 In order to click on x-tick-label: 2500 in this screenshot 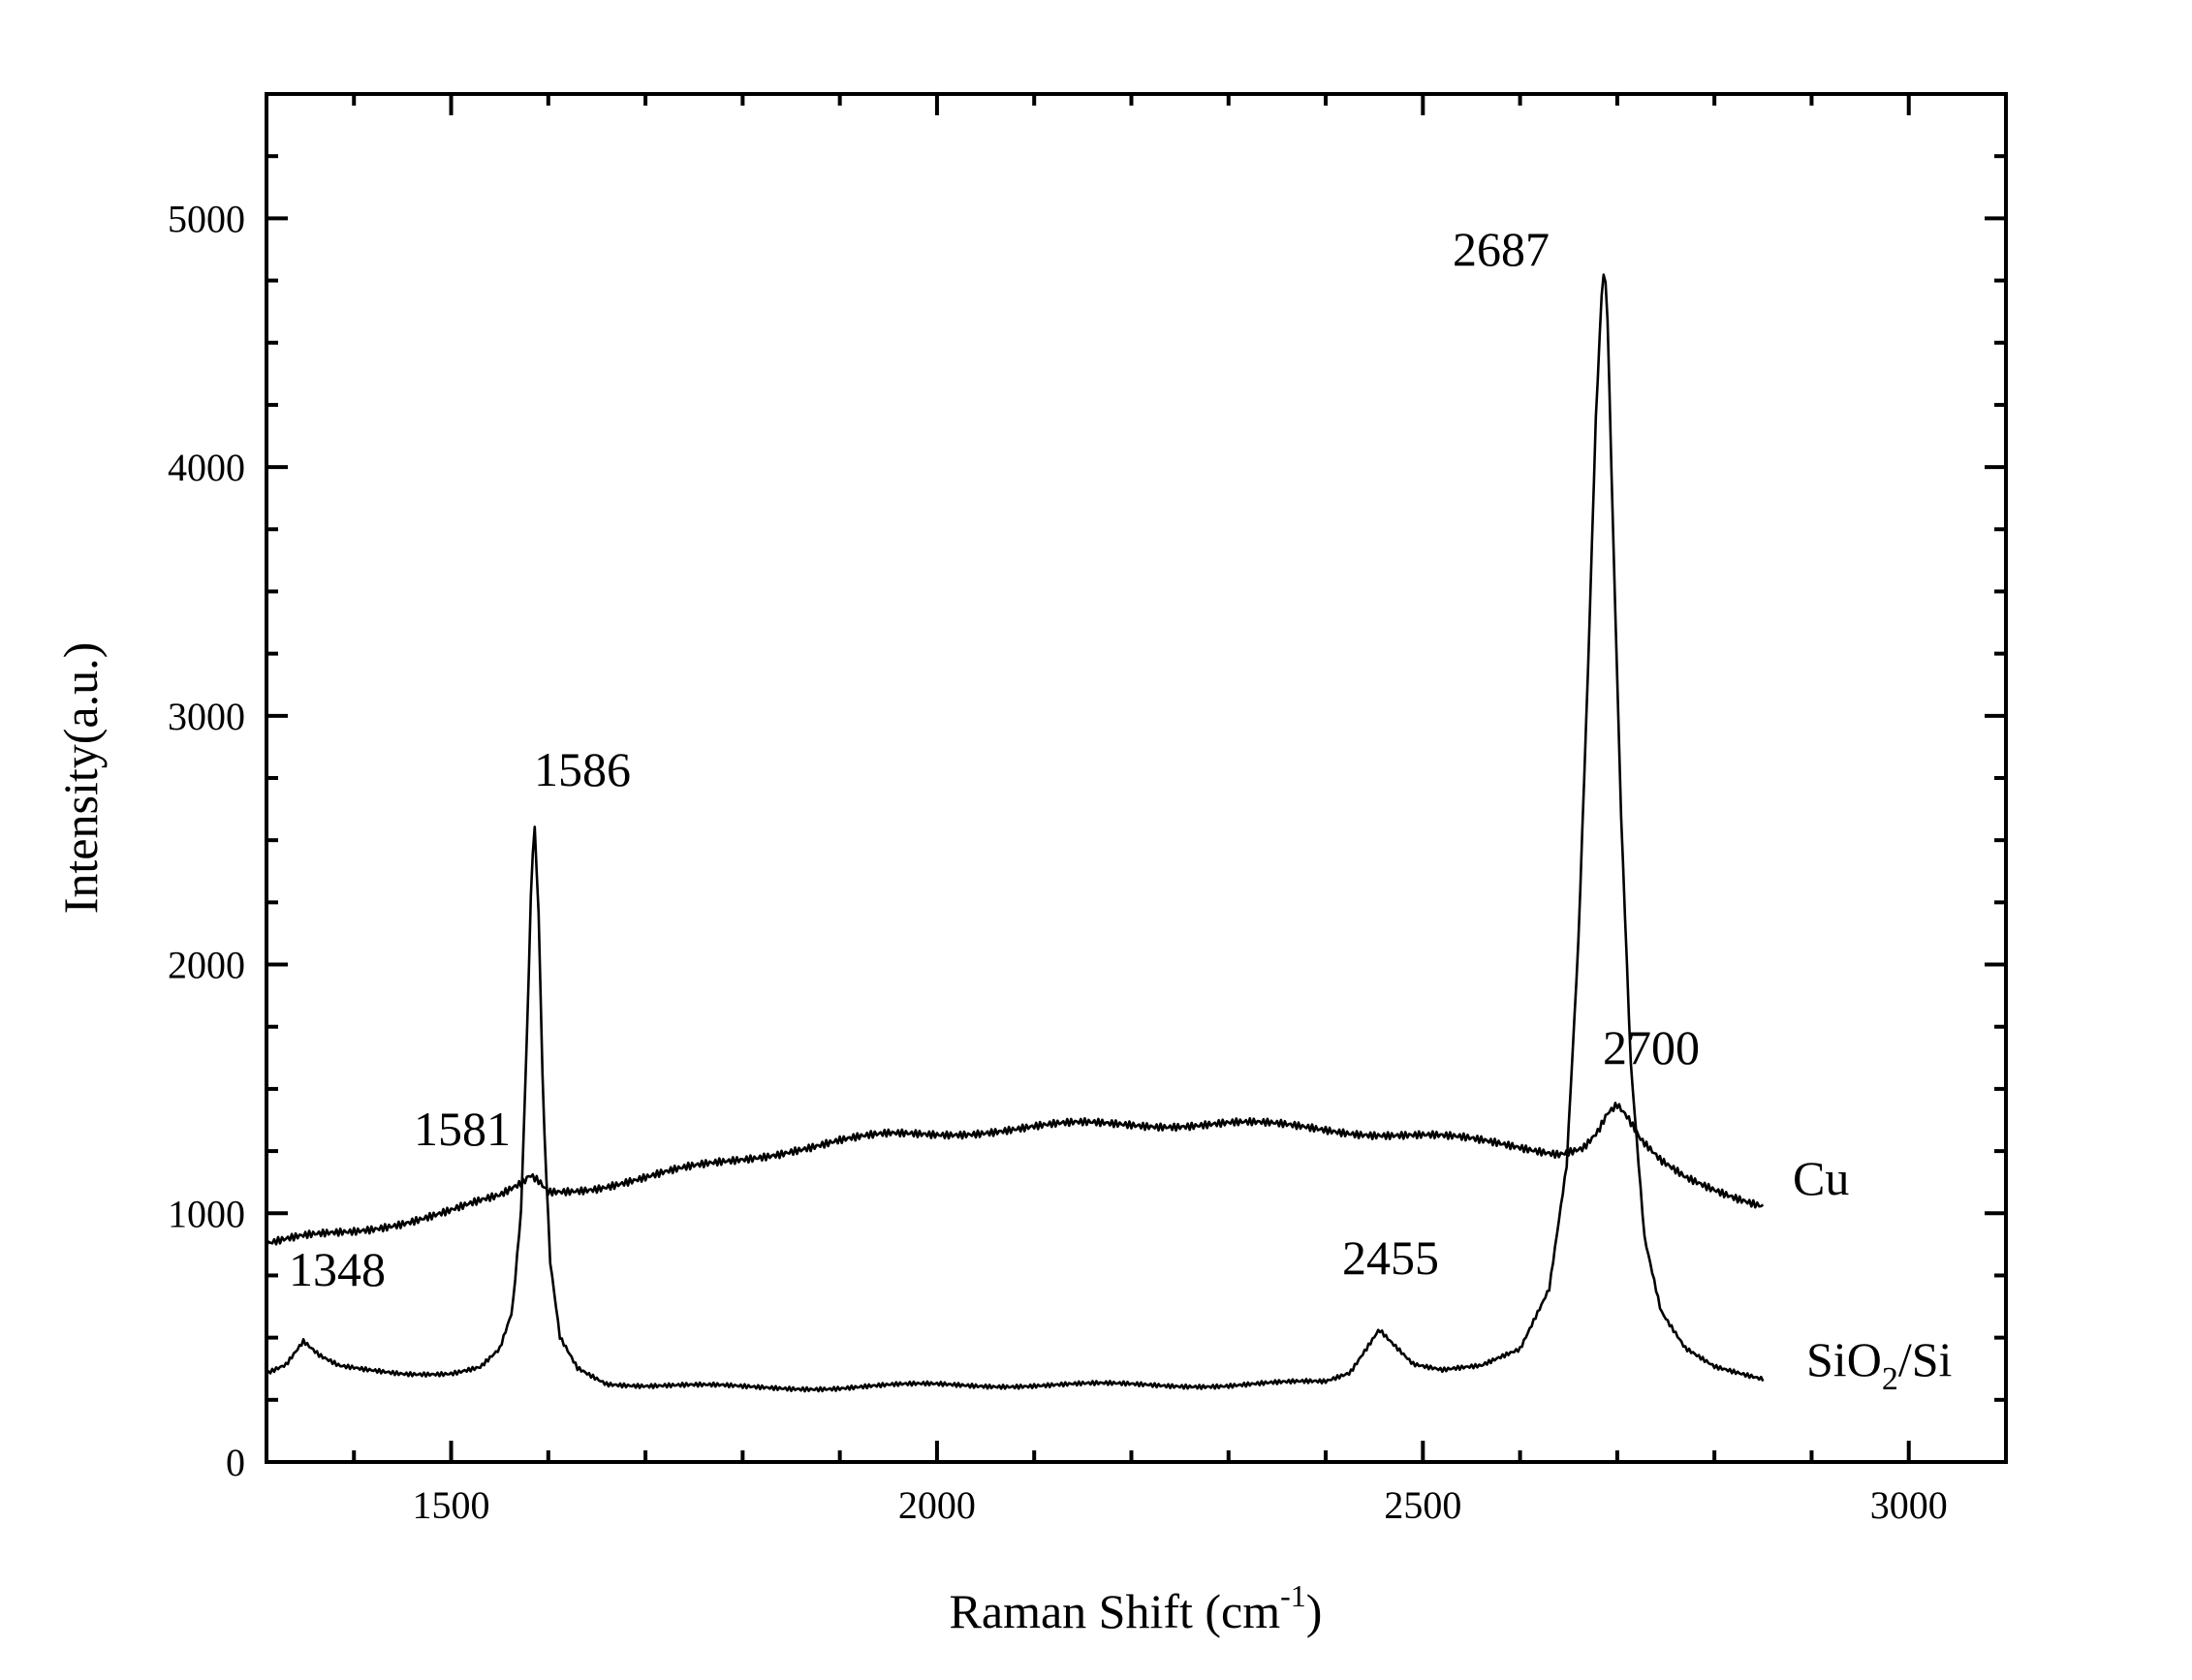, I will do `click(1422, 1505)`.